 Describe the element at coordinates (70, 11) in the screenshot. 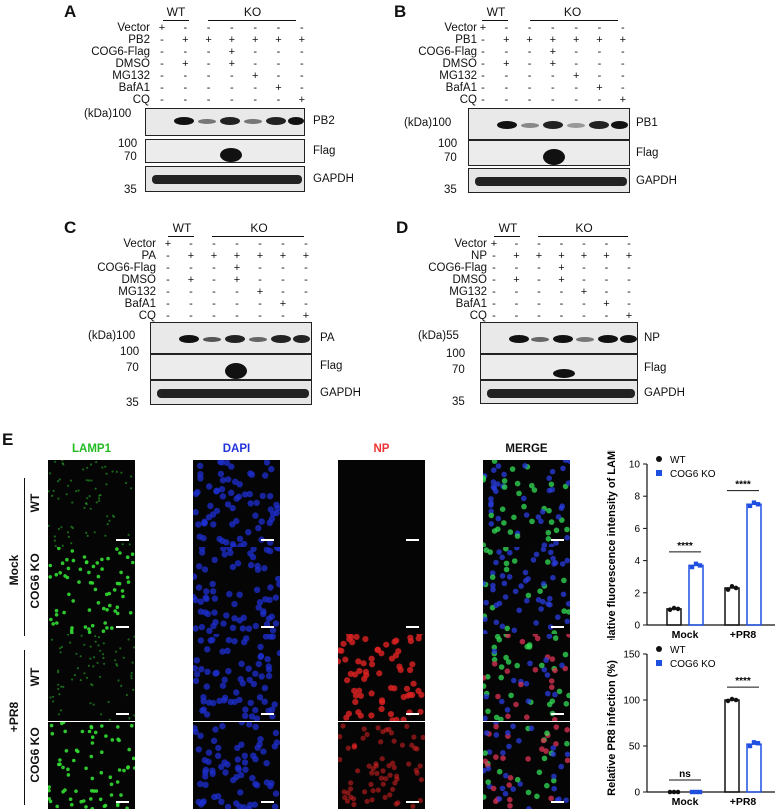

I see `panel-letter: A` at that location.